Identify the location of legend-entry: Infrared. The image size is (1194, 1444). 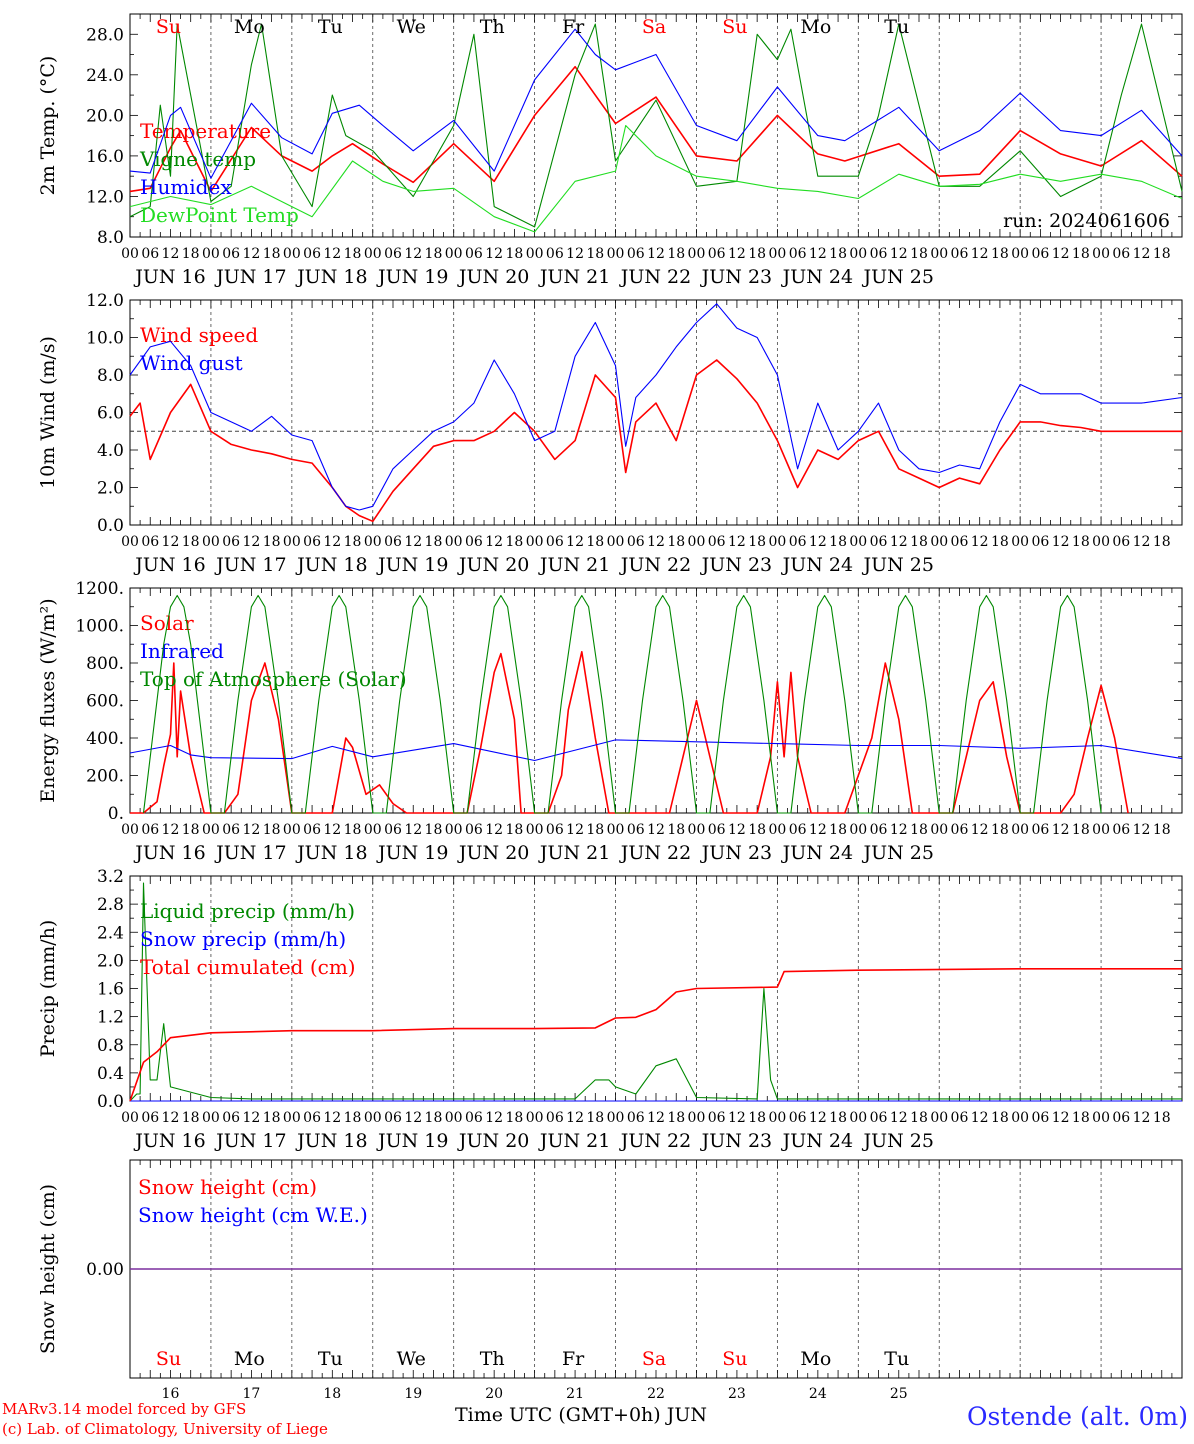
(182, 651).